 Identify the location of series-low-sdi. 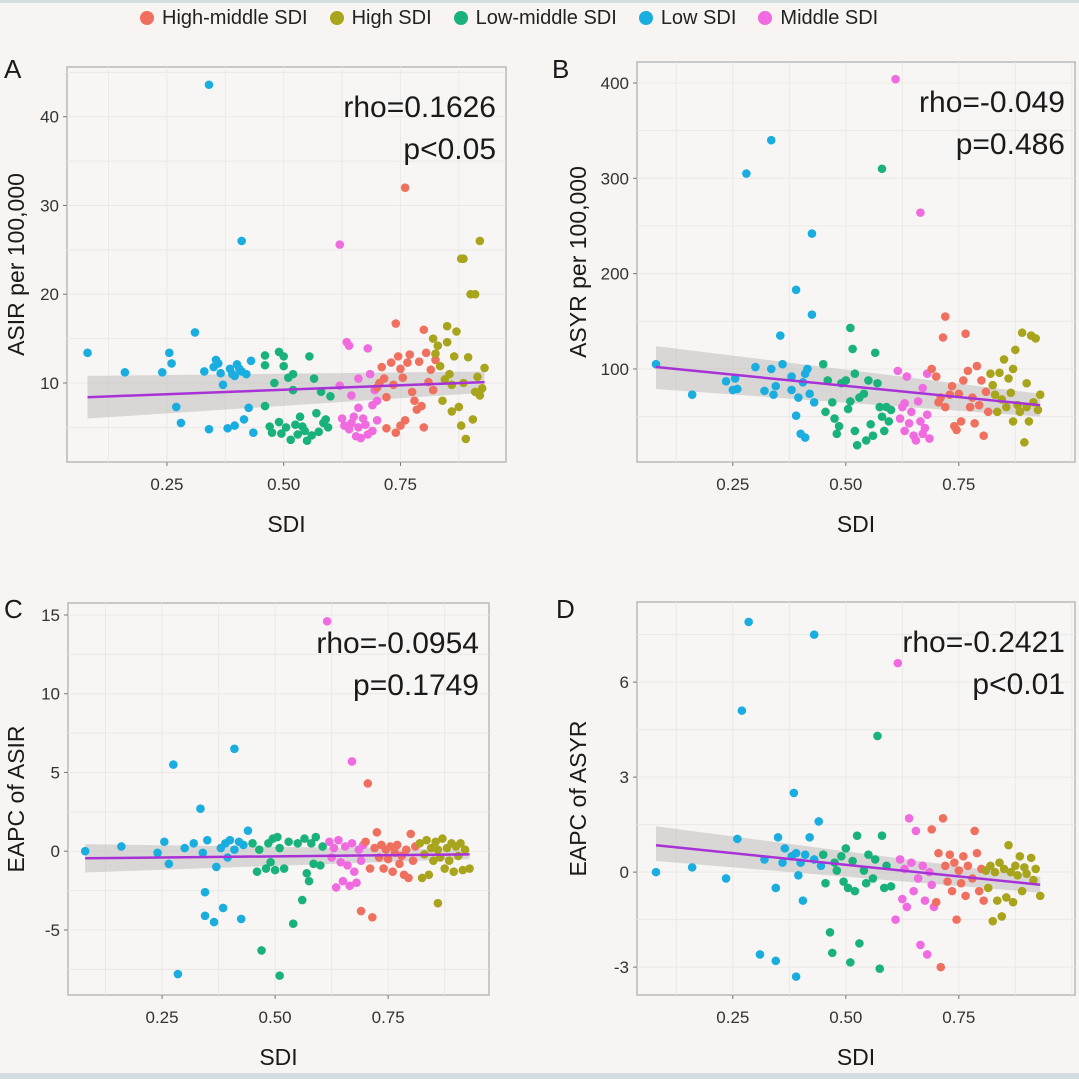
(170, 259).